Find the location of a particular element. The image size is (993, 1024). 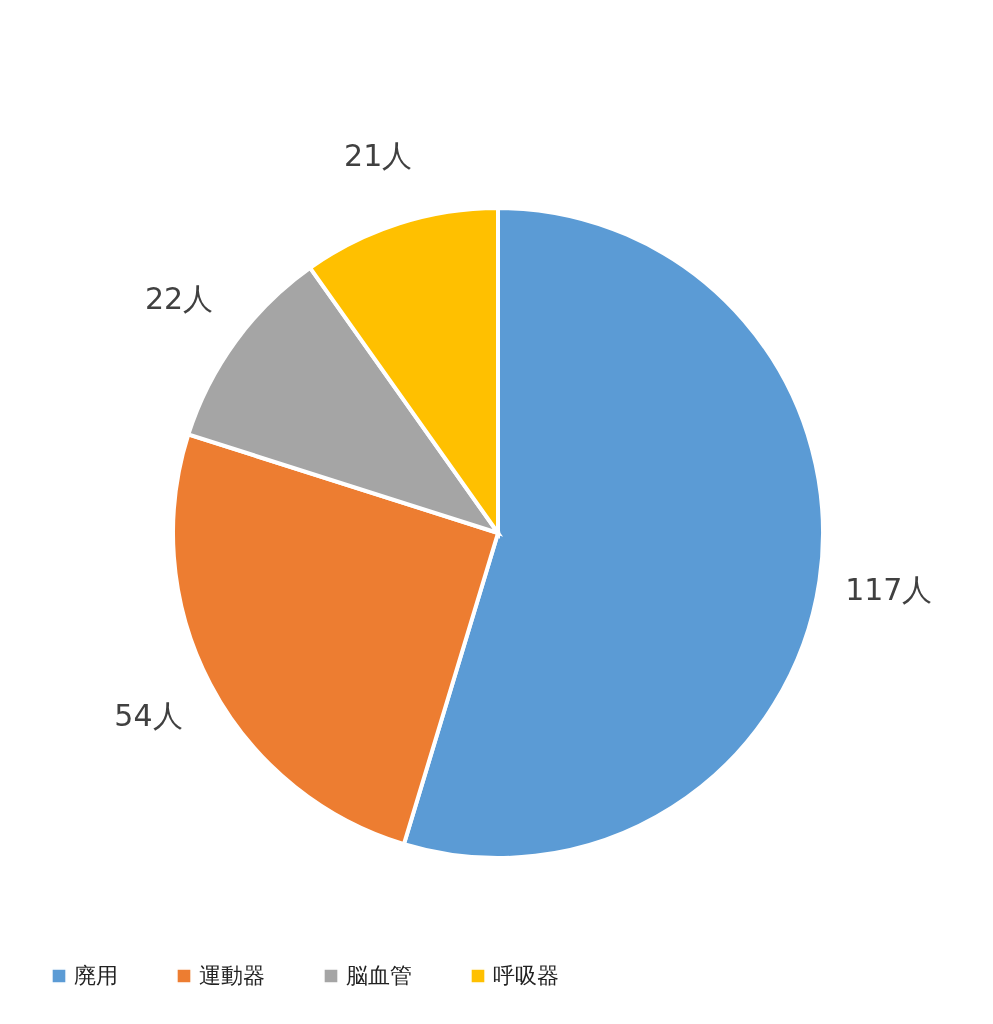

legend-label: 呼吸器 is located at coordinates (526, 975).